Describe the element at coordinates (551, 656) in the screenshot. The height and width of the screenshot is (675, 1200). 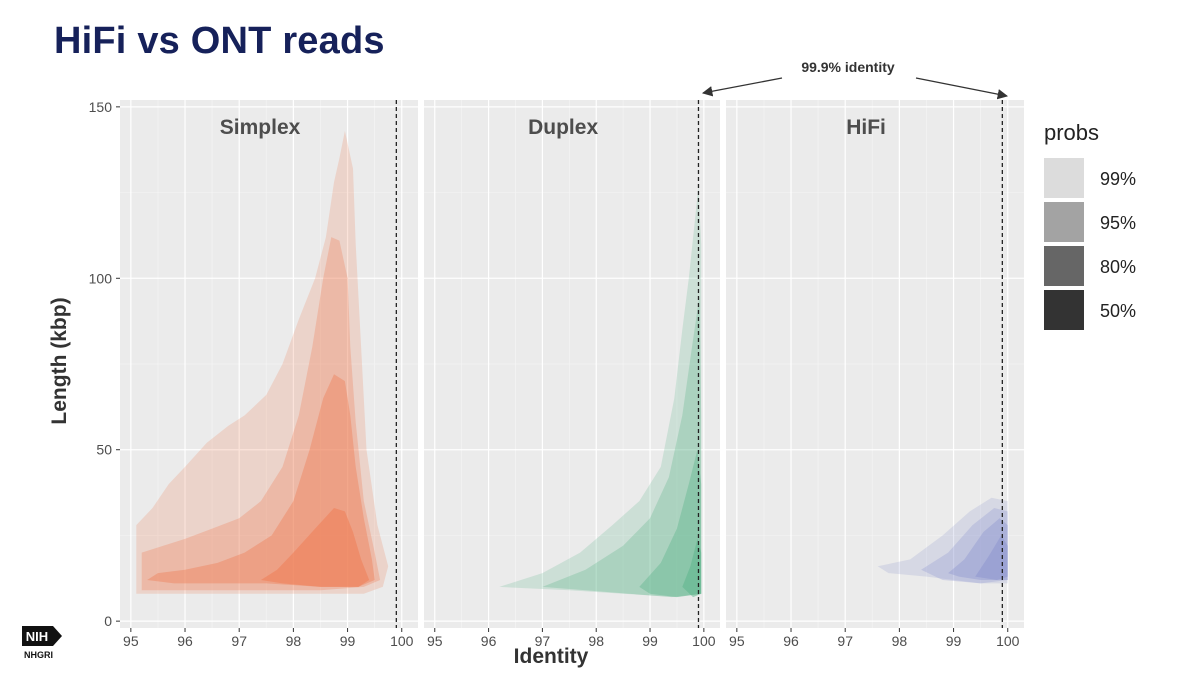
I see `x-axis-title: Identity` at that location.